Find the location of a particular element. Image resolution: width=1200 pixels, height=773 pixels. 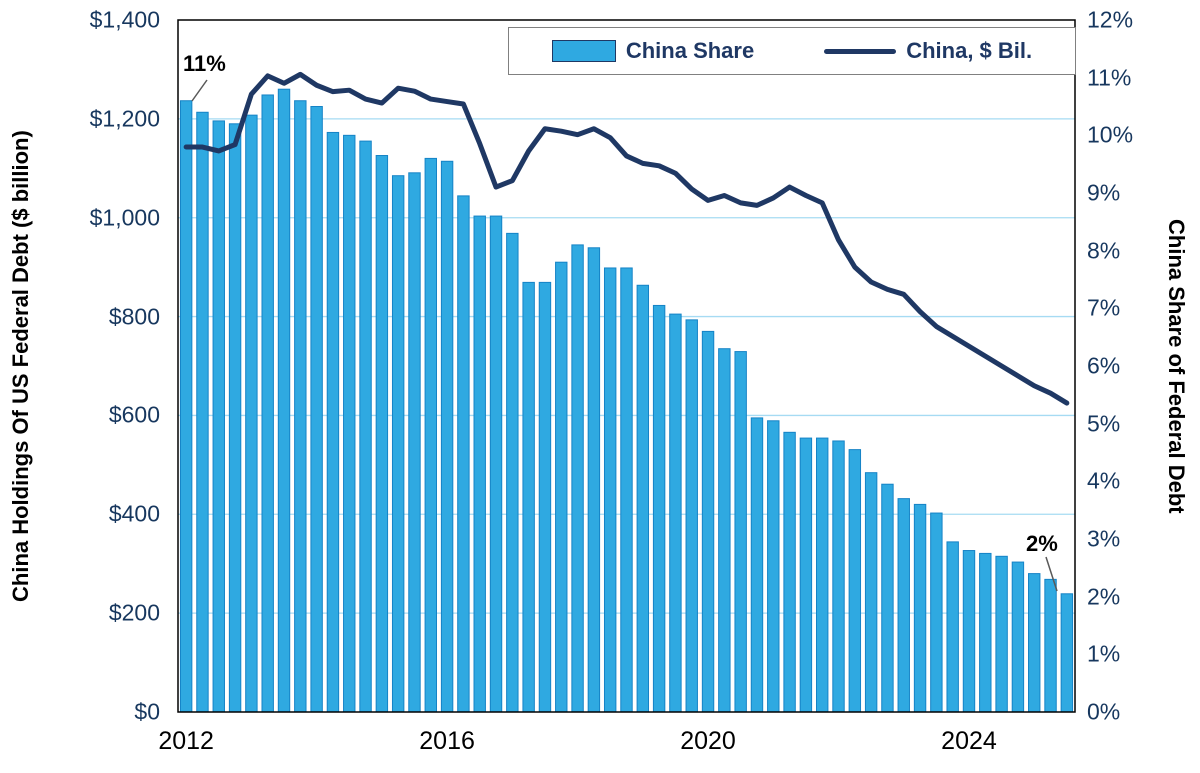

annotation-start-share: 11% is located at coordinates (204, 63).